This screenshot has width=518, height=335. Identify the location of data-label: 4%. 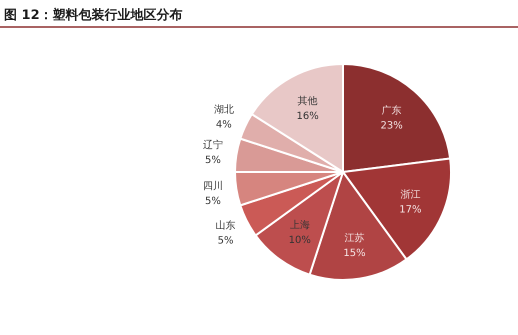
(224, 124).